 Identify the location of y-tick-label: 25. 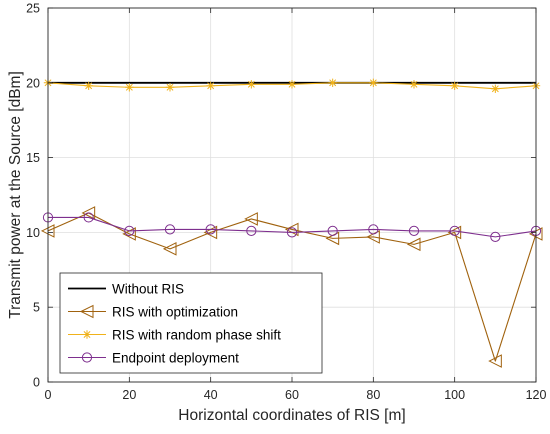
(33, 9).